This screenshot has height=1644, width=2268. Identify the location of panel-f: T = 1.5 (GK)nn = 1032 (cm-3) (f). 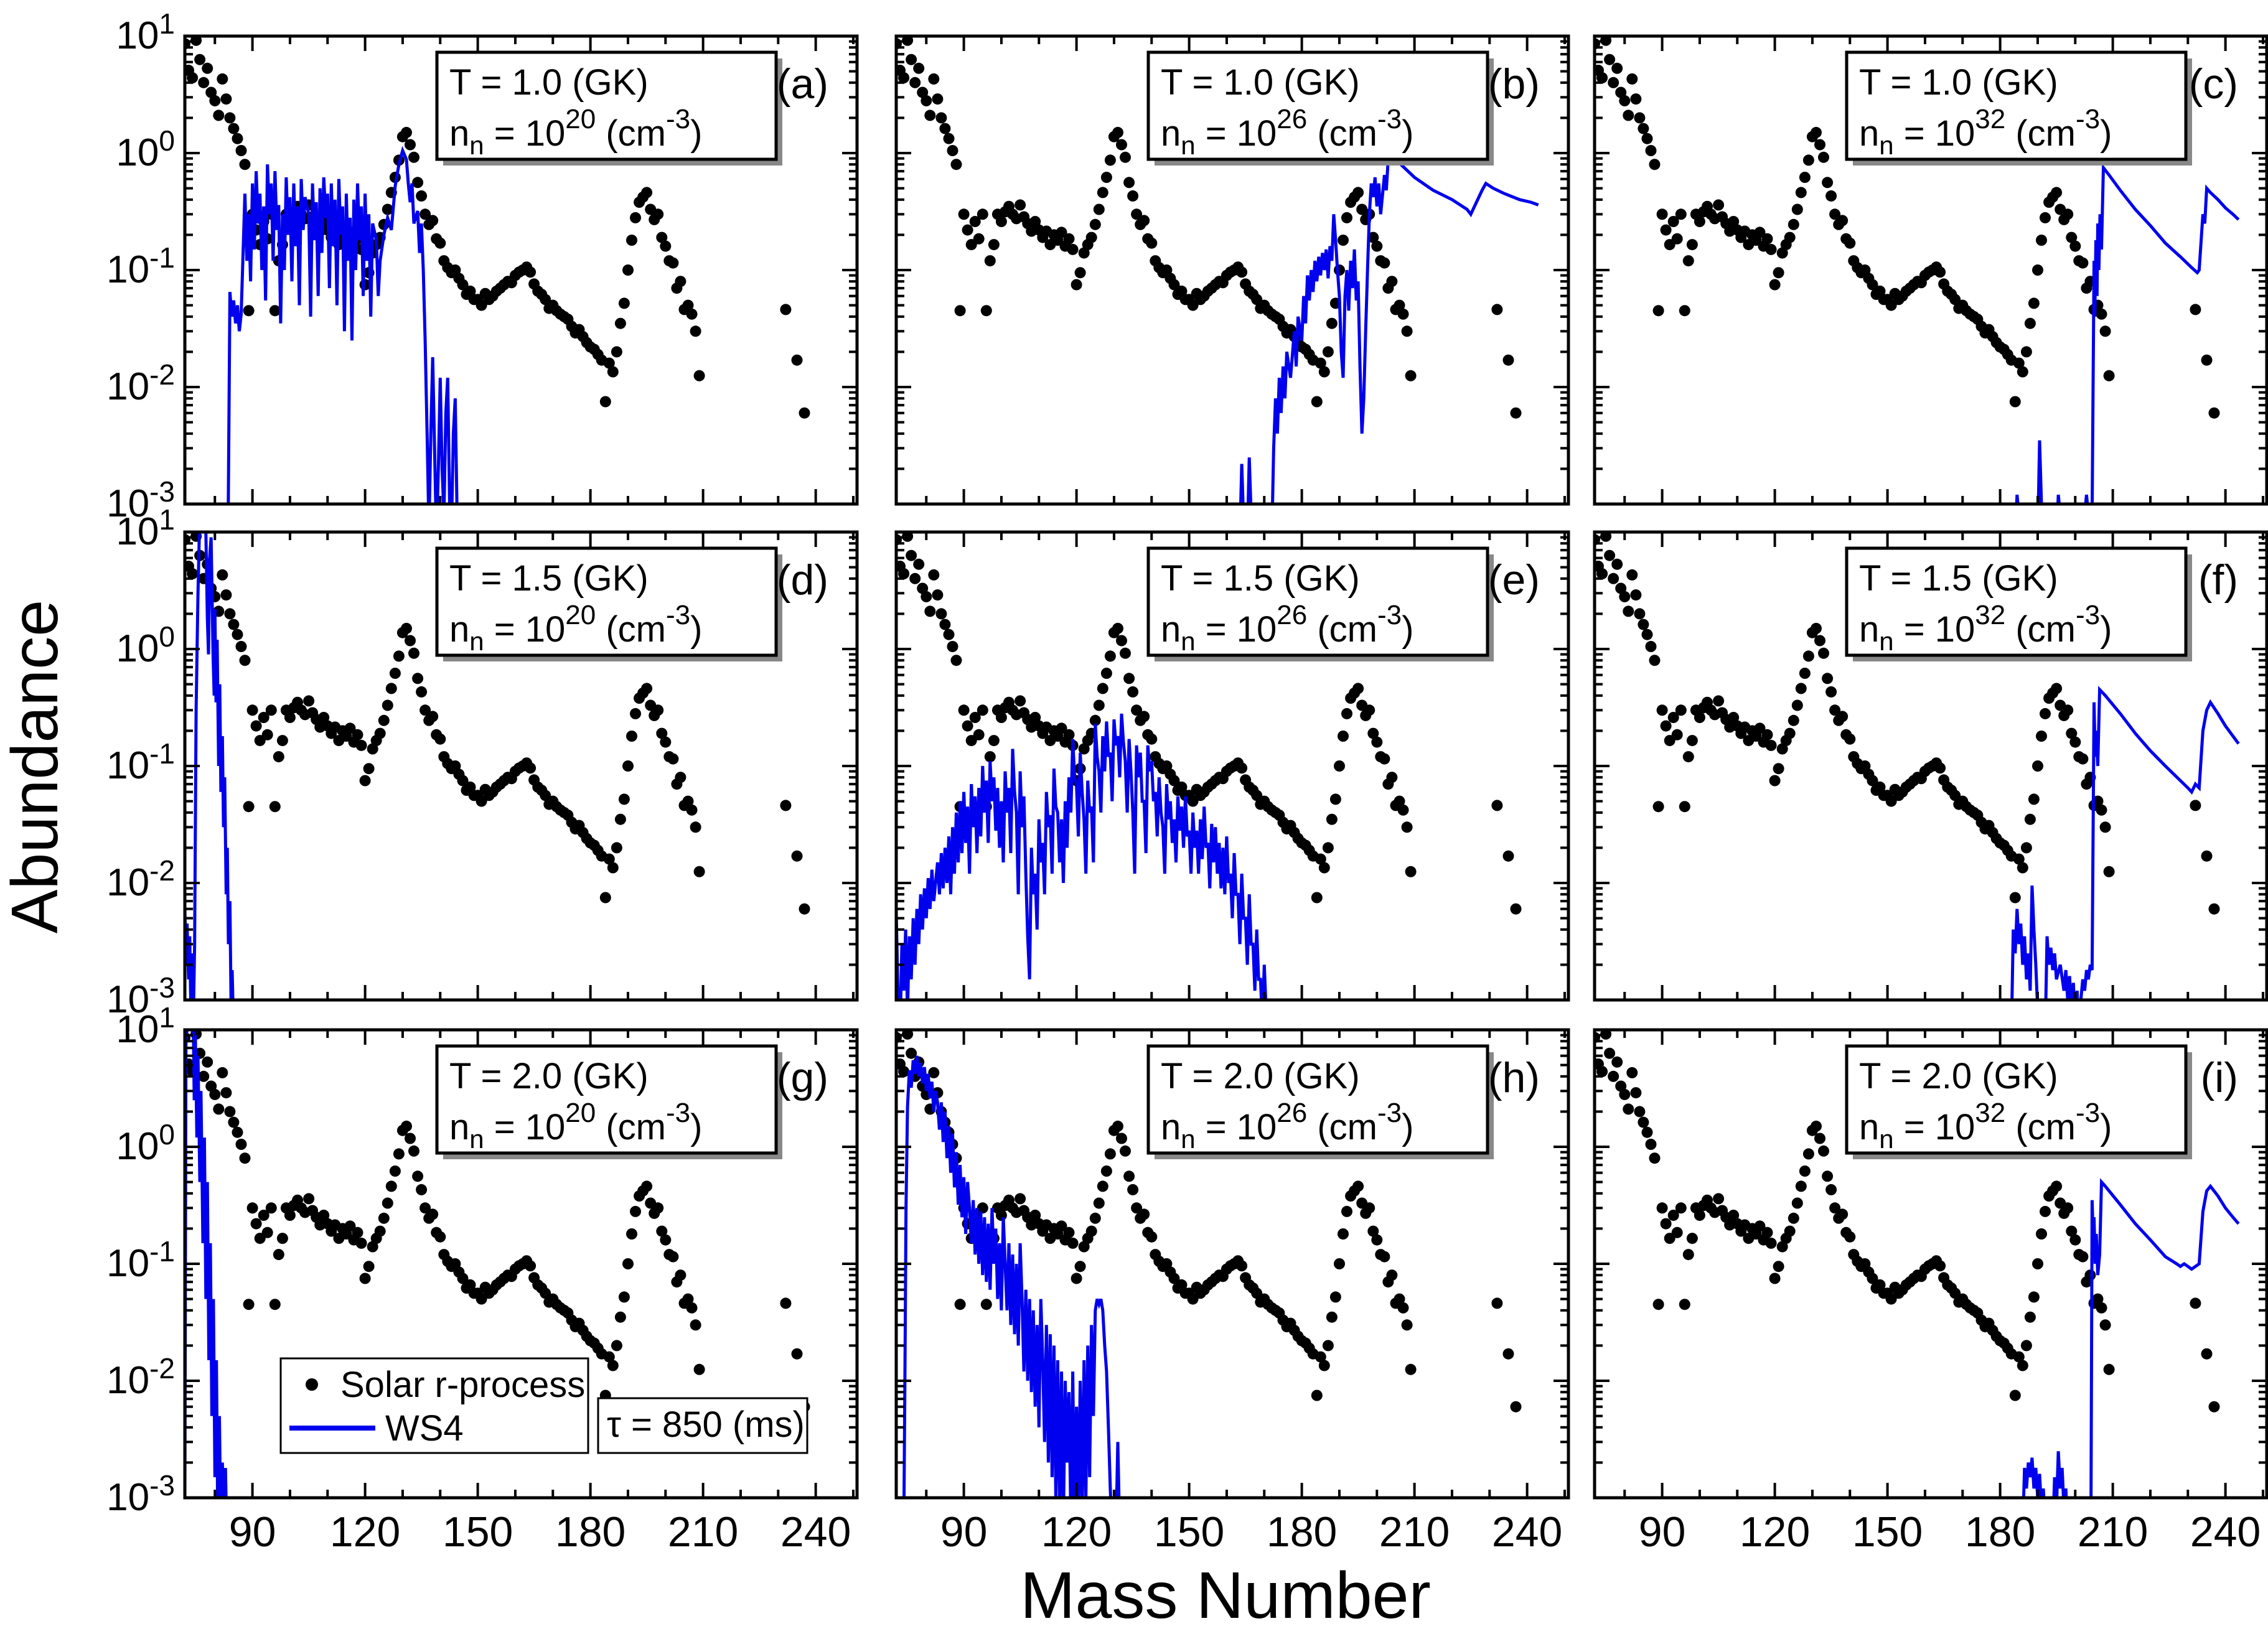
(1930, 766).